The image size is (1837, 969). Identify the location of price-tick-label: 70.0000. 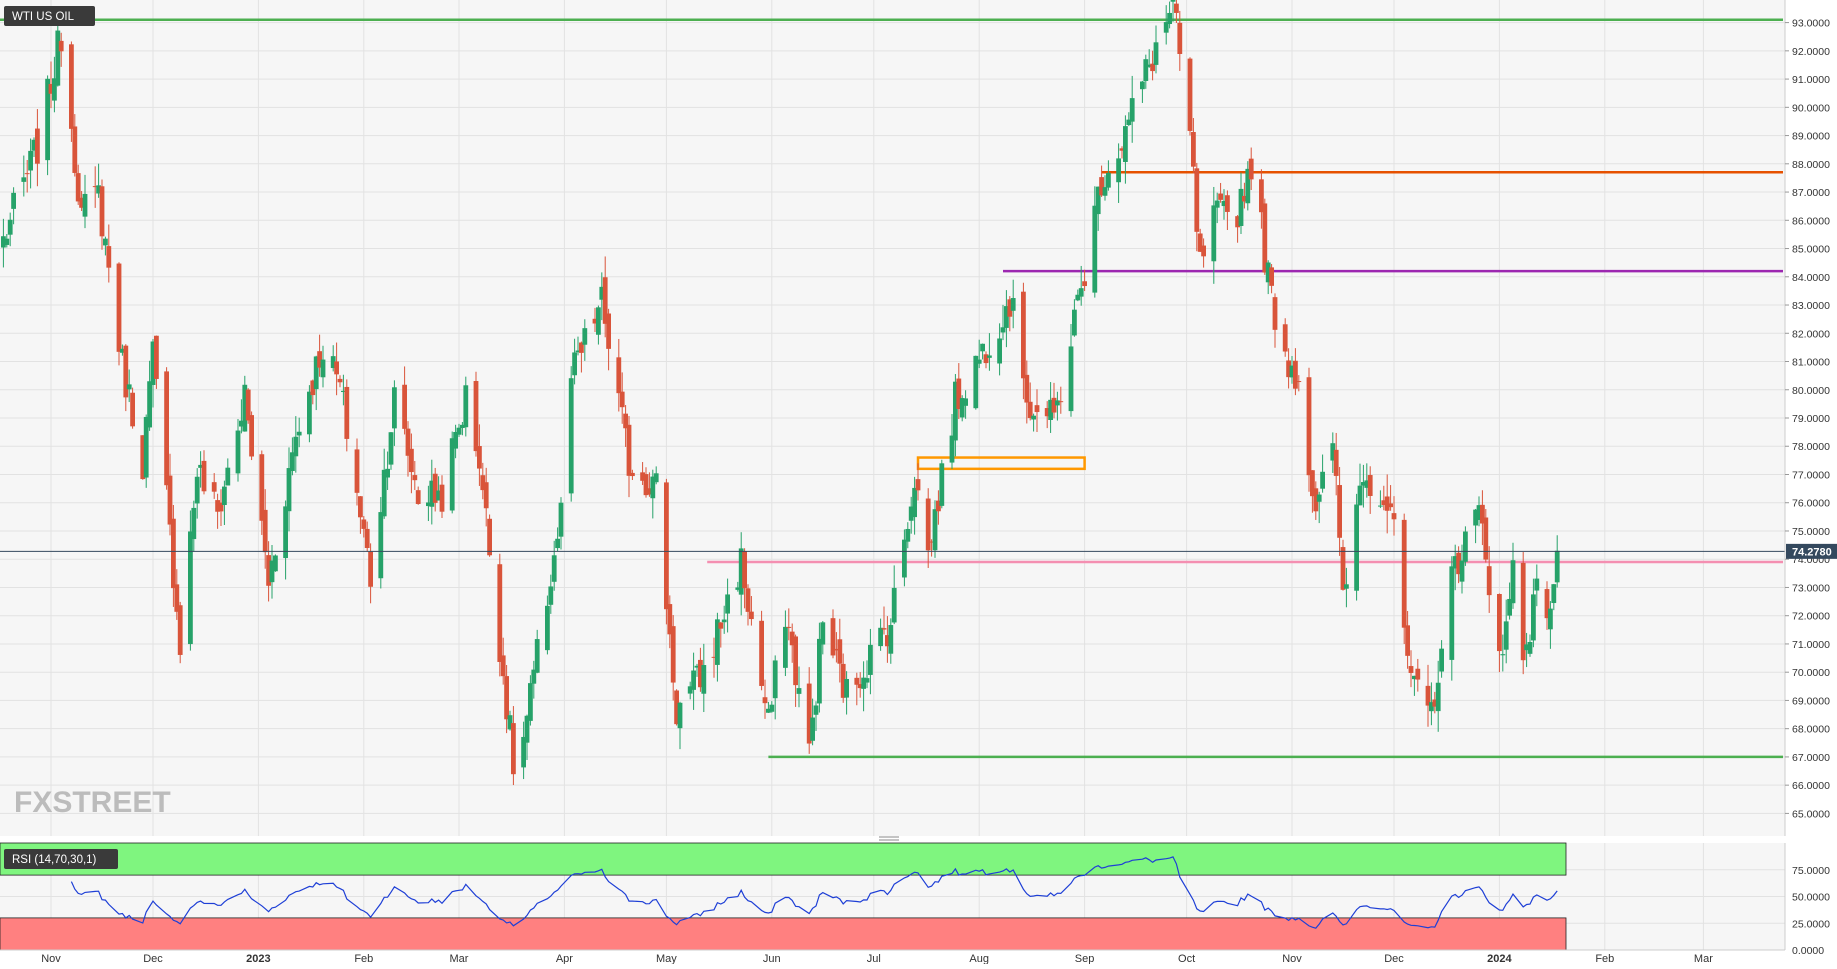
(1811, 673).